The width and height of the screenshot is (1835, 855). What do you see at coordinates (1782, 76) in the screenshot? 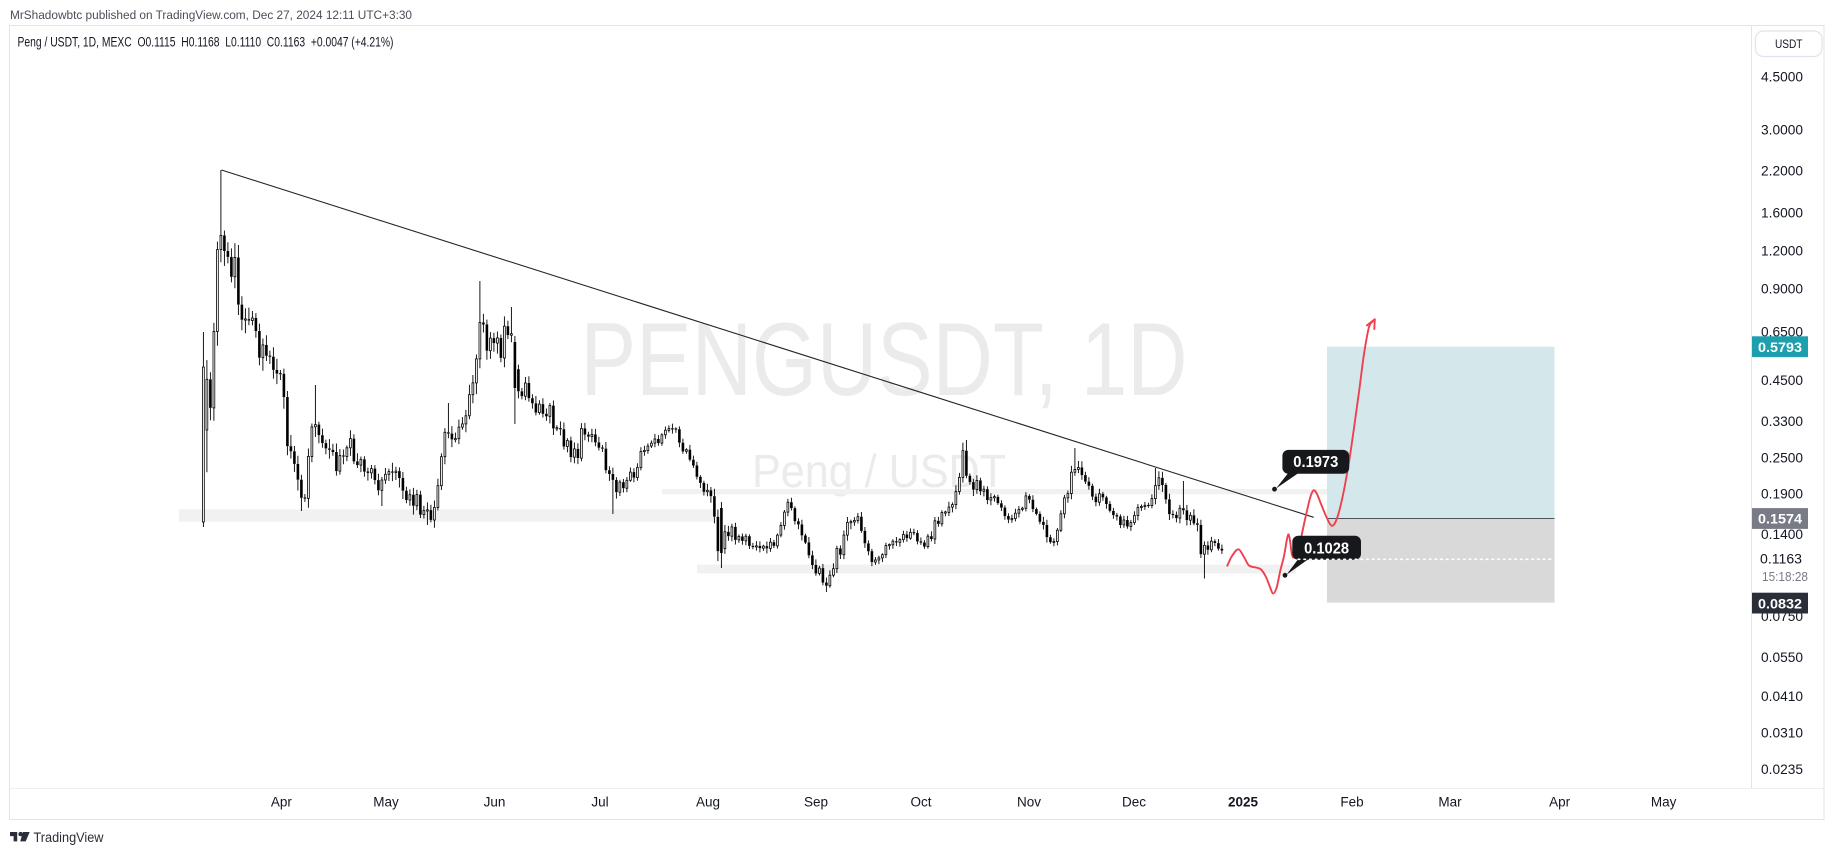
I see `svg-text: 4.5000` at bounding box center [1782, 76].